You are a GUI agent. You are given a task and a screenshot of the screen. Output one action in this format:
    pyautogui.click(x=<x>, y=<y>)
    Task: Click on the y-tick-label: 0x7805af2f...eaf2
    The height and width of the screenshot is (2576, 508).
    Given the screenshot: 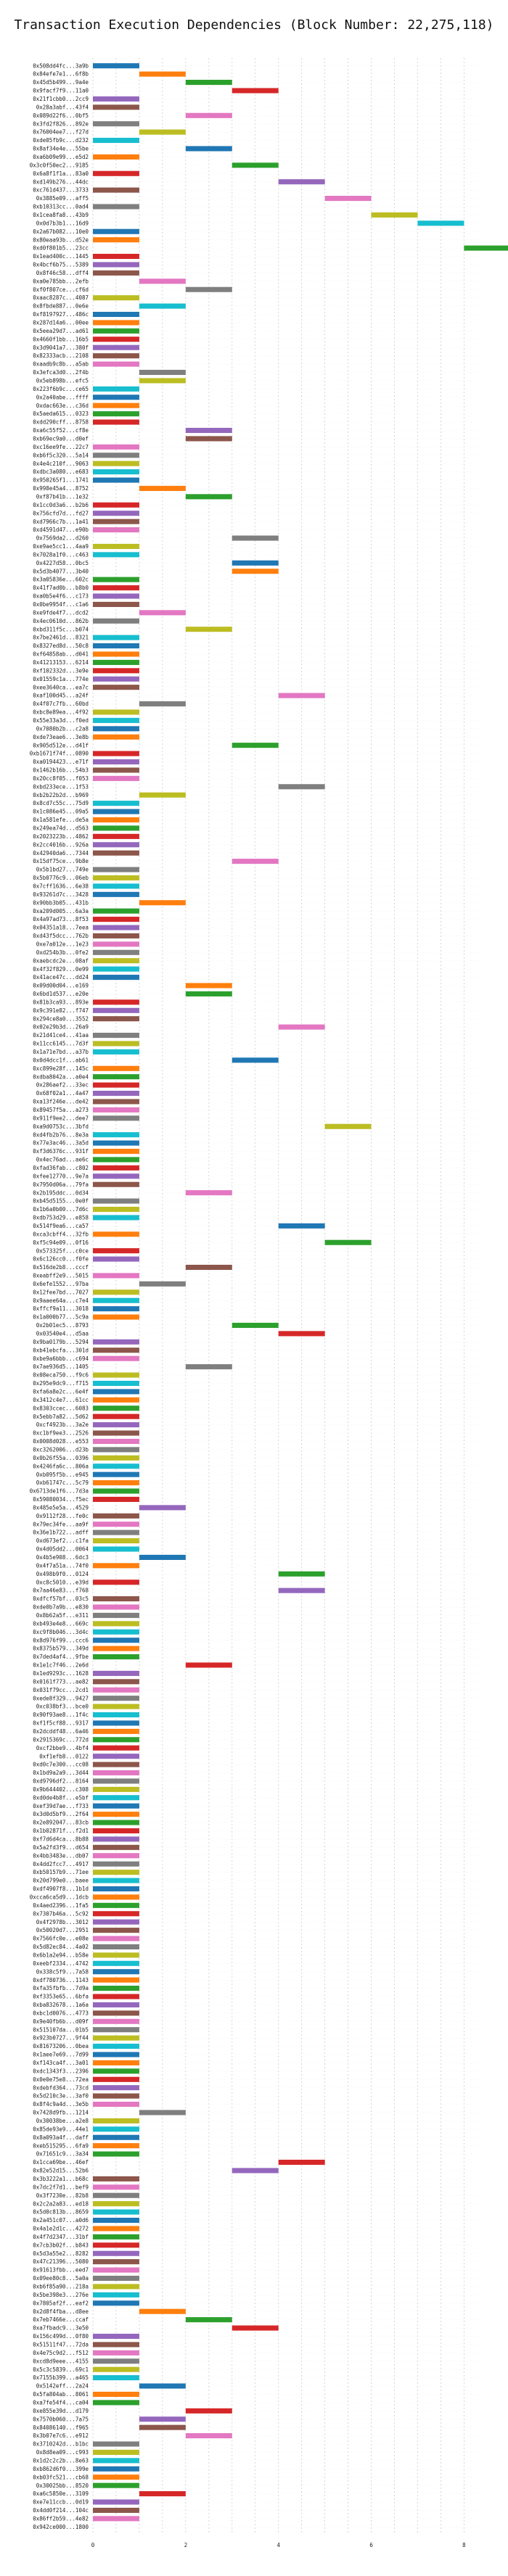 What is the action you would take?
    pyautogui.click(x=61, y=2303)
    